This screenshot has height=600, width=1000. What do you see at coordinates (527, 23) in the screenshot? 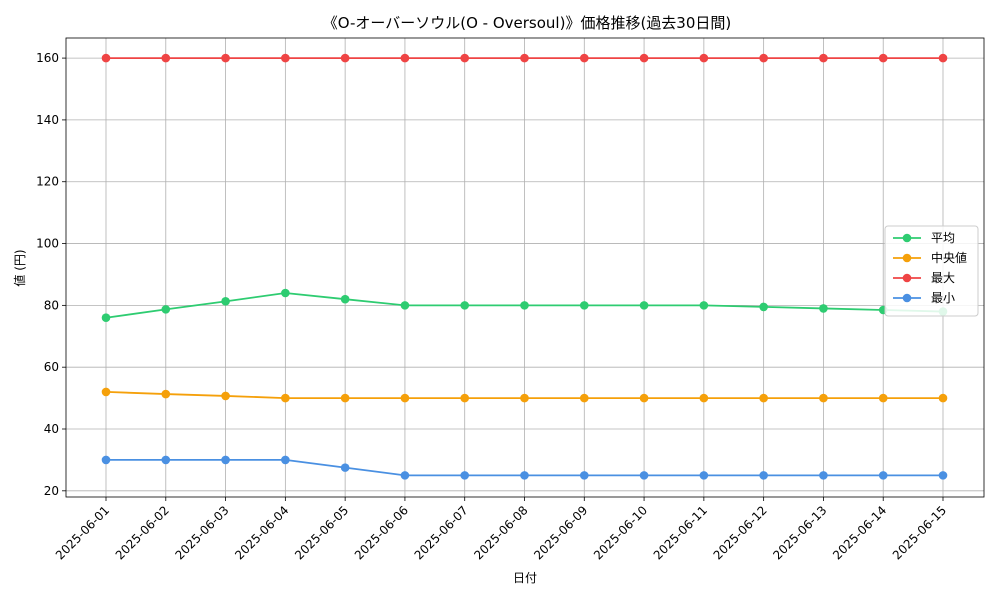
I see `chart-title: 《O-オーバーソウル(O - Oversoul)》価格推移(過去30日間)` at bounding box center [527, 23].